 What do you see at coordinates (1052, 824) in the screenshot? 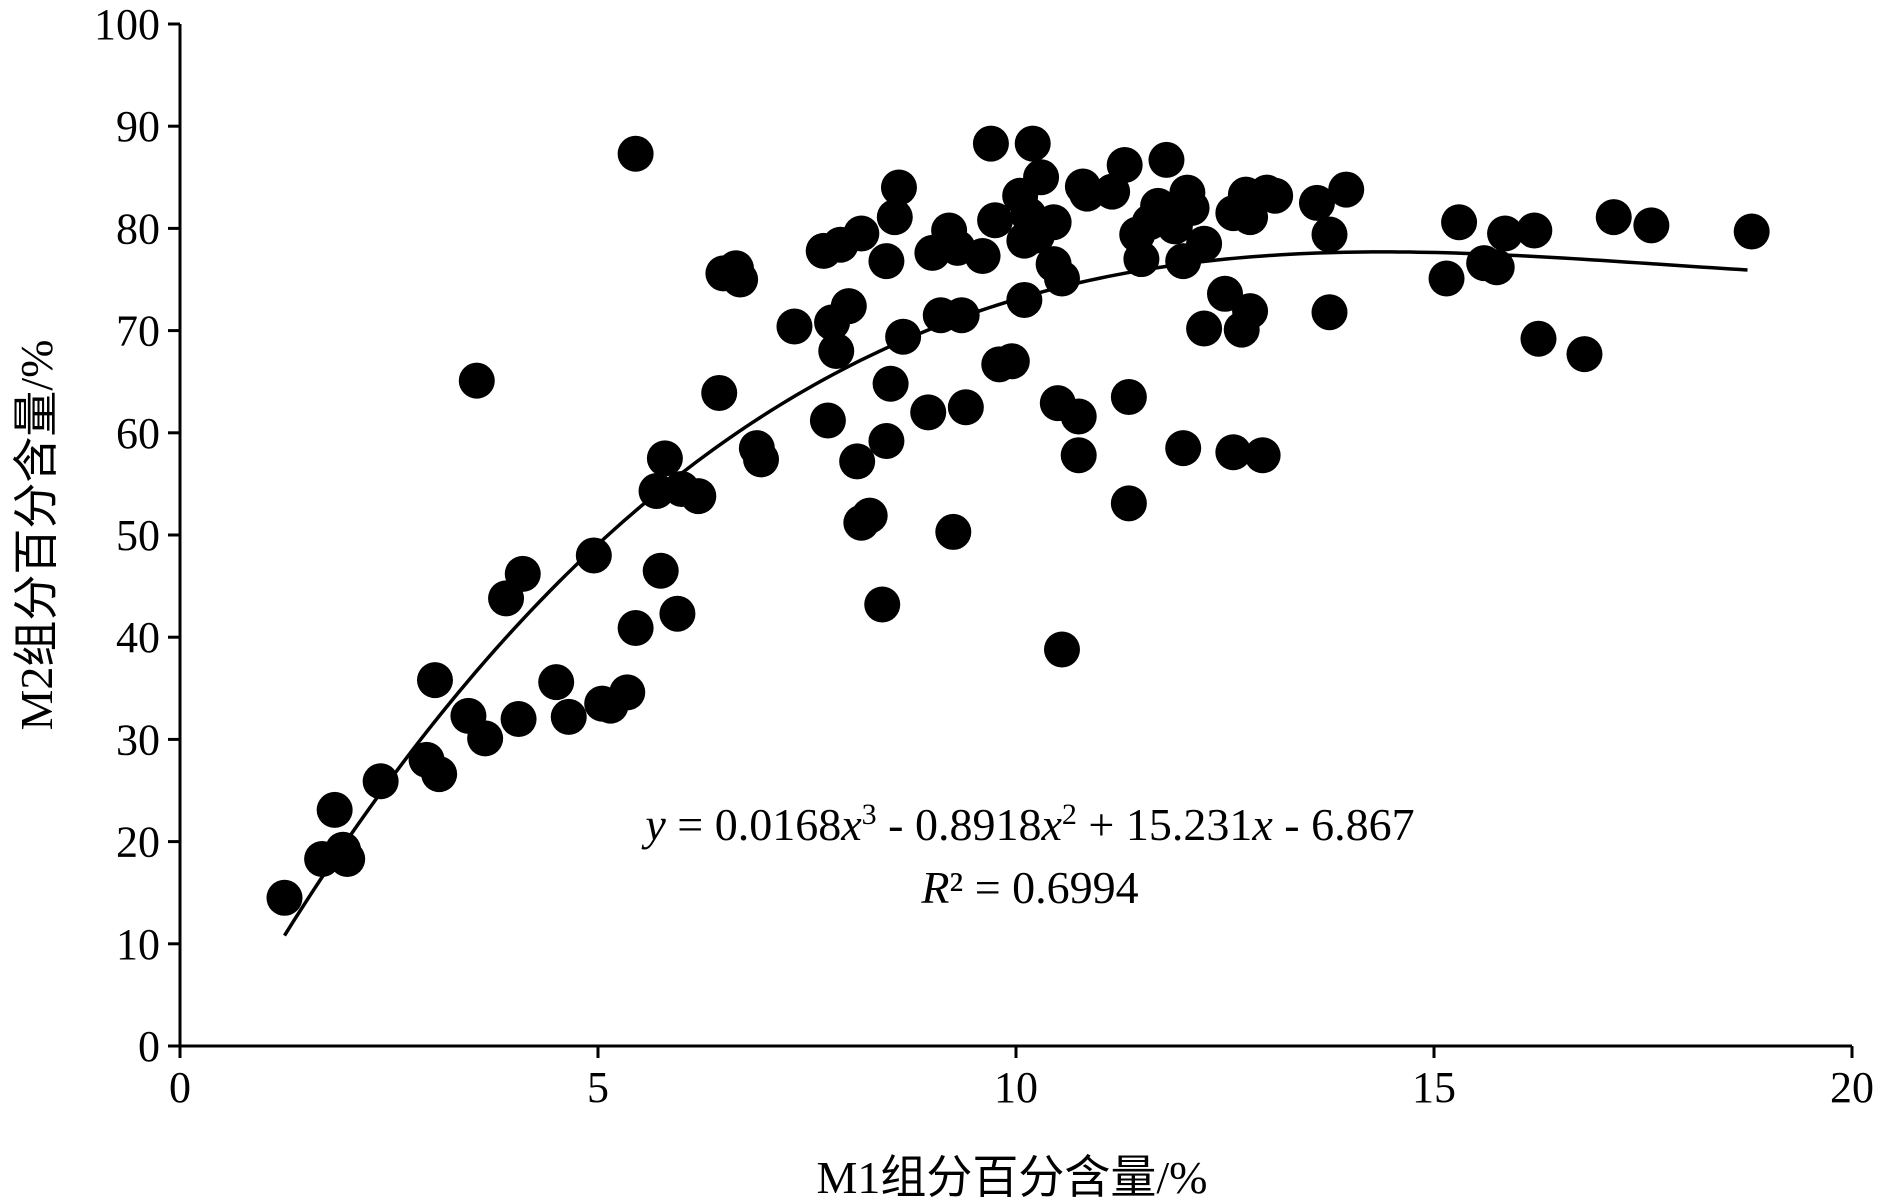
I see `eq-x-2: x` at bounding box center [1052, 824].